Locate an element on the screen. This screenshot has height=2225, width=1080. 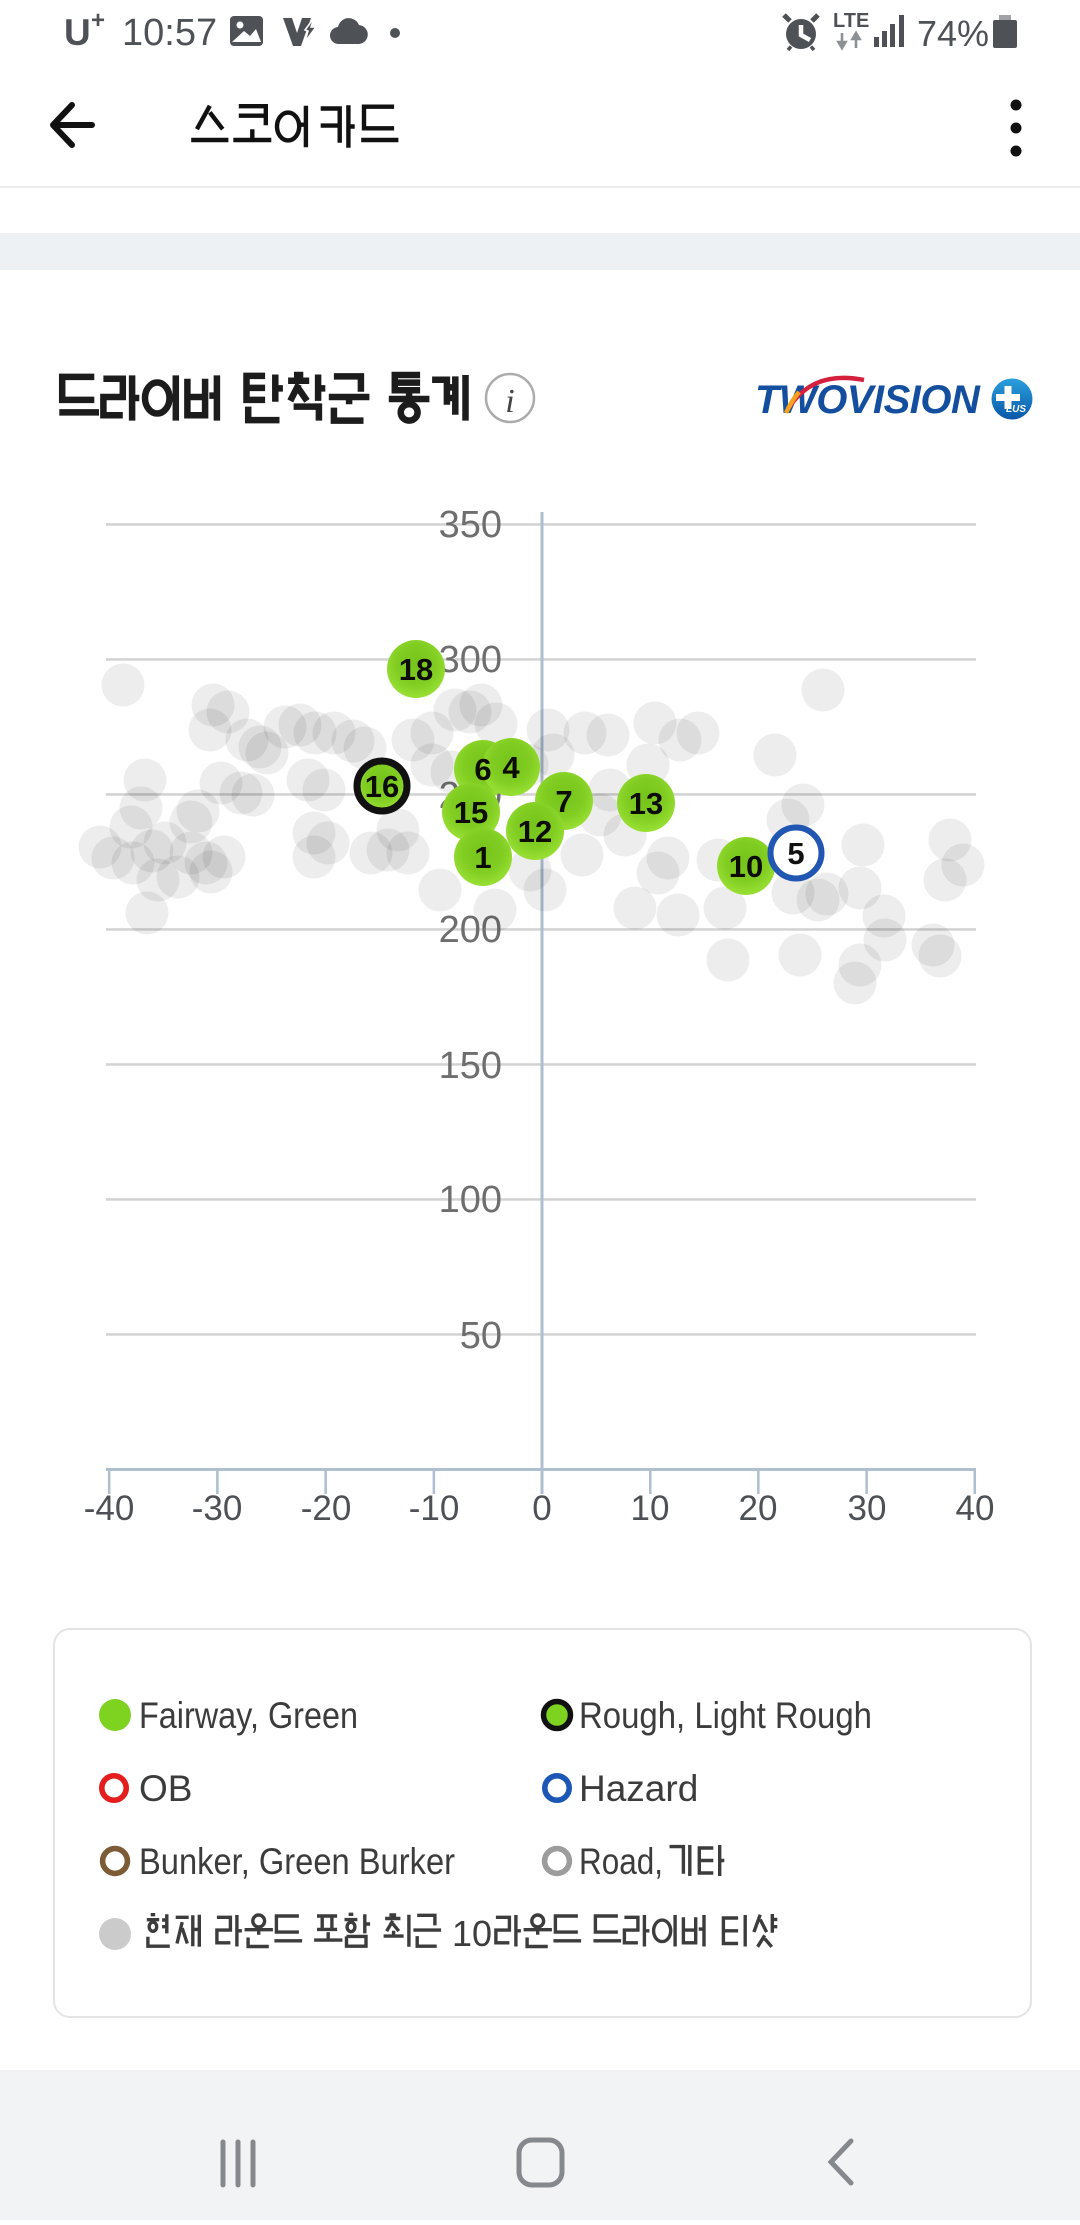
svg-text: LTE is located at coordinates (851, 21).